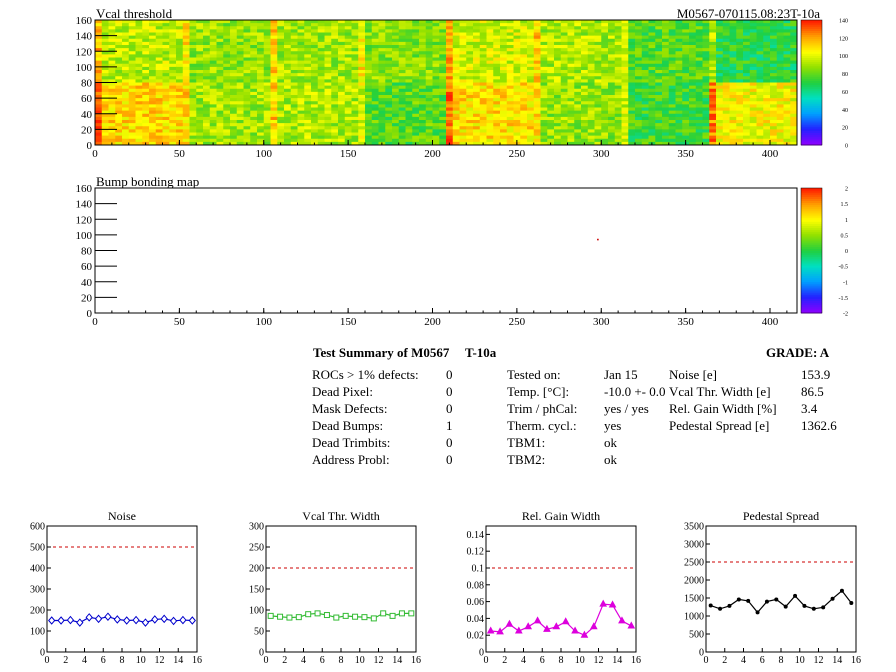 The image size is (896, 672). Describe the element at coordinates (720, 391) in the screenshot. I see `result-label: Vcal Thr. Width [e]` at that location.